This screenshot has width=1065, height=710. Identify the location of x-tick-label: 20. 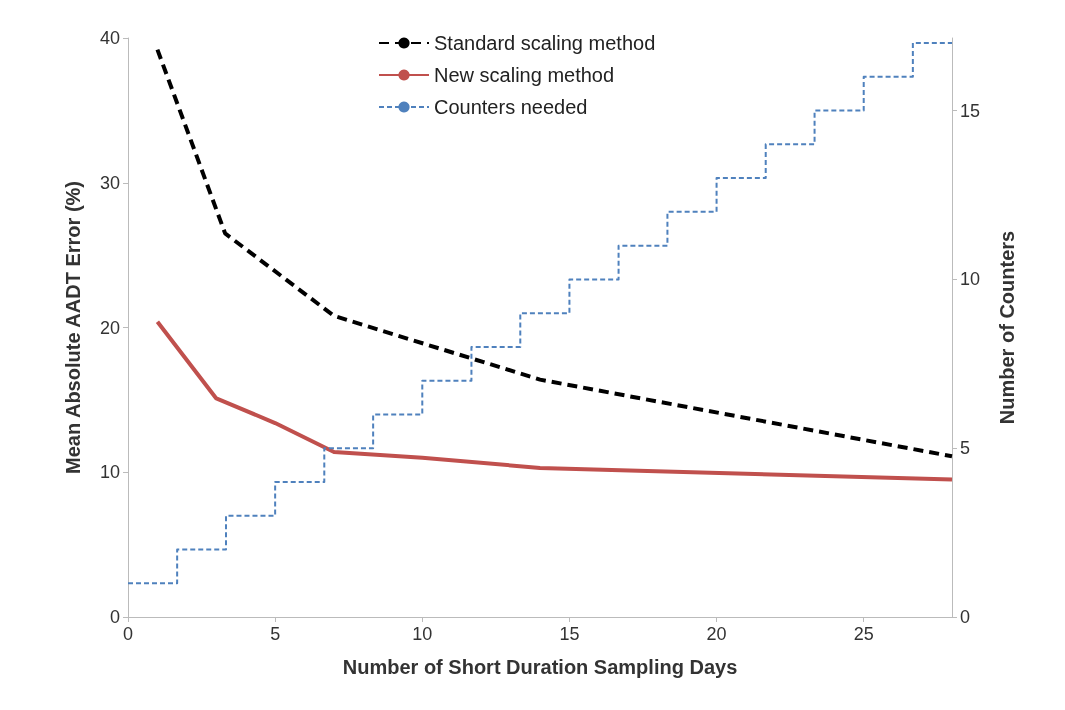
(716, 634).